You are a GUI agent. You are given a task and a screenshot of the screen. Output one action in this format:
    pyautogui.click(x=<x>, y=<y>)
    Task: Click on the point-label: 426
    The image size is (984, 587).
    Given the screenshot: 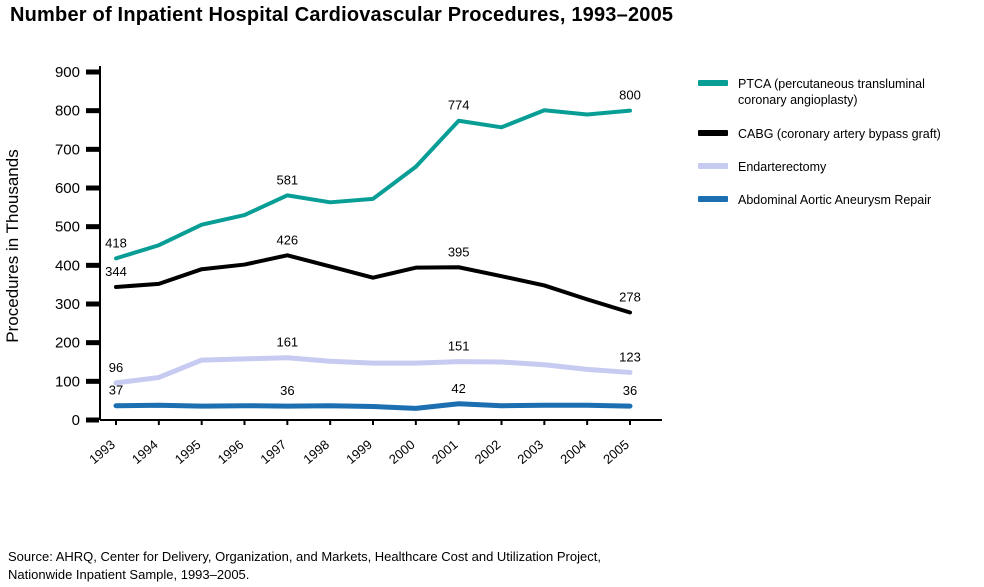 What is the action you would take?
    pyautogui.click(x=287, y=239)
    